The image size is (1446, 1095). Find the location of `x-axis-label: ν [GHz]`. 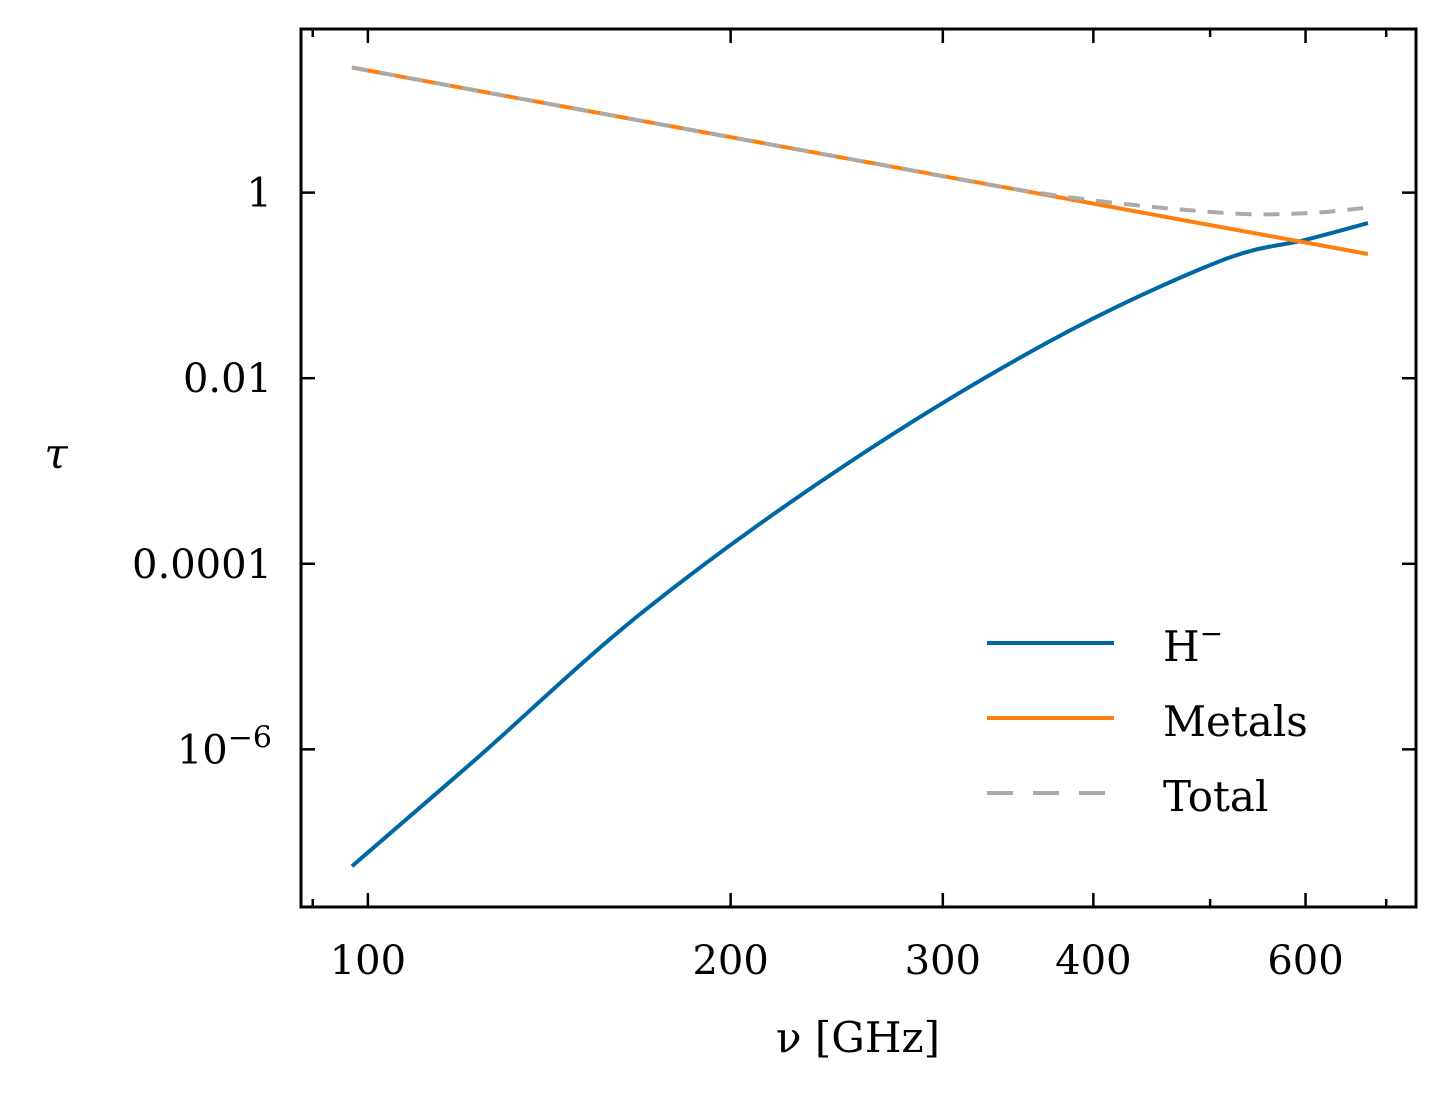

x-axis-label: ν [GHz] is located at coordinates (858, 1037).